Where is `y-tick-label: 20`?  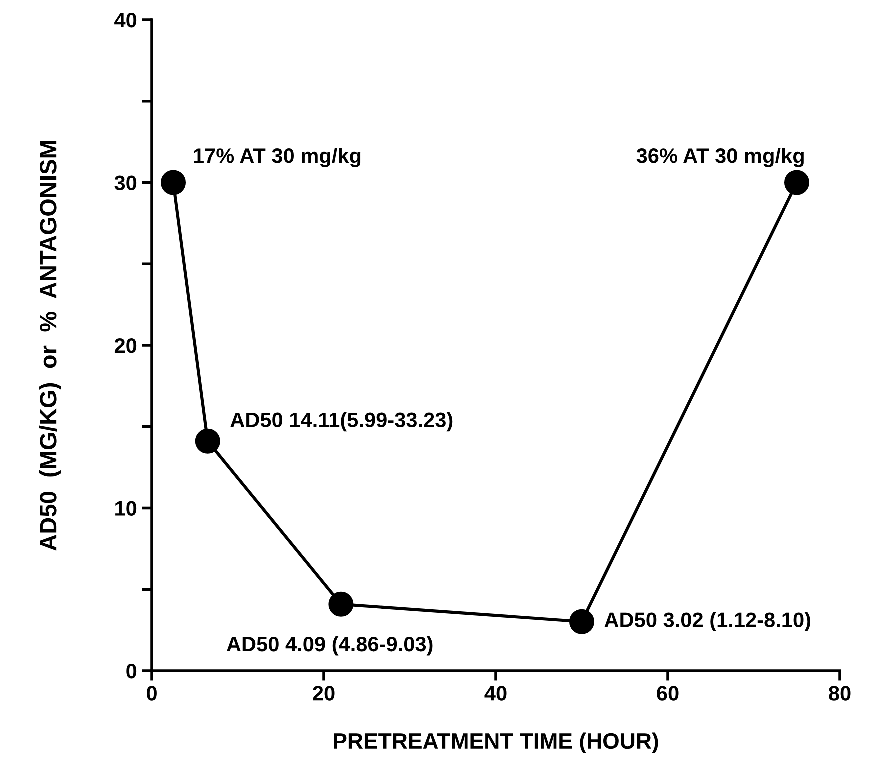
y-tick-label: 20 is located at coordinates (125, 346).